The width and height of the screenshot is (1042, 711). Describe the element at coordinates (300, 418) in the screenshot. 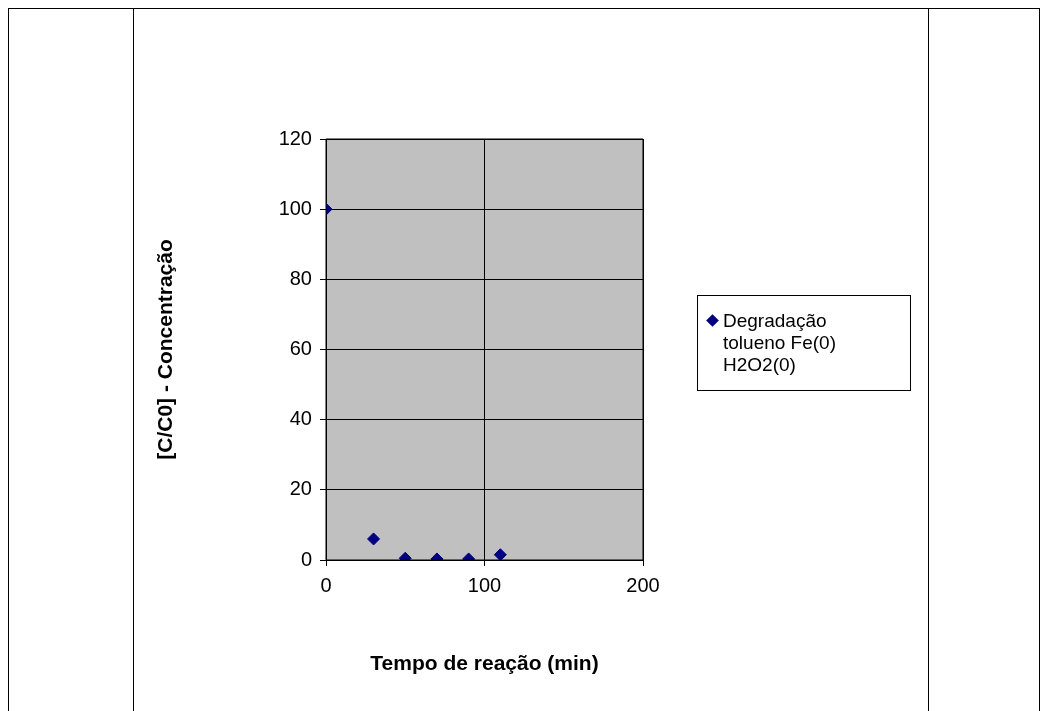

I see `y-tick-label: 40` at that location.